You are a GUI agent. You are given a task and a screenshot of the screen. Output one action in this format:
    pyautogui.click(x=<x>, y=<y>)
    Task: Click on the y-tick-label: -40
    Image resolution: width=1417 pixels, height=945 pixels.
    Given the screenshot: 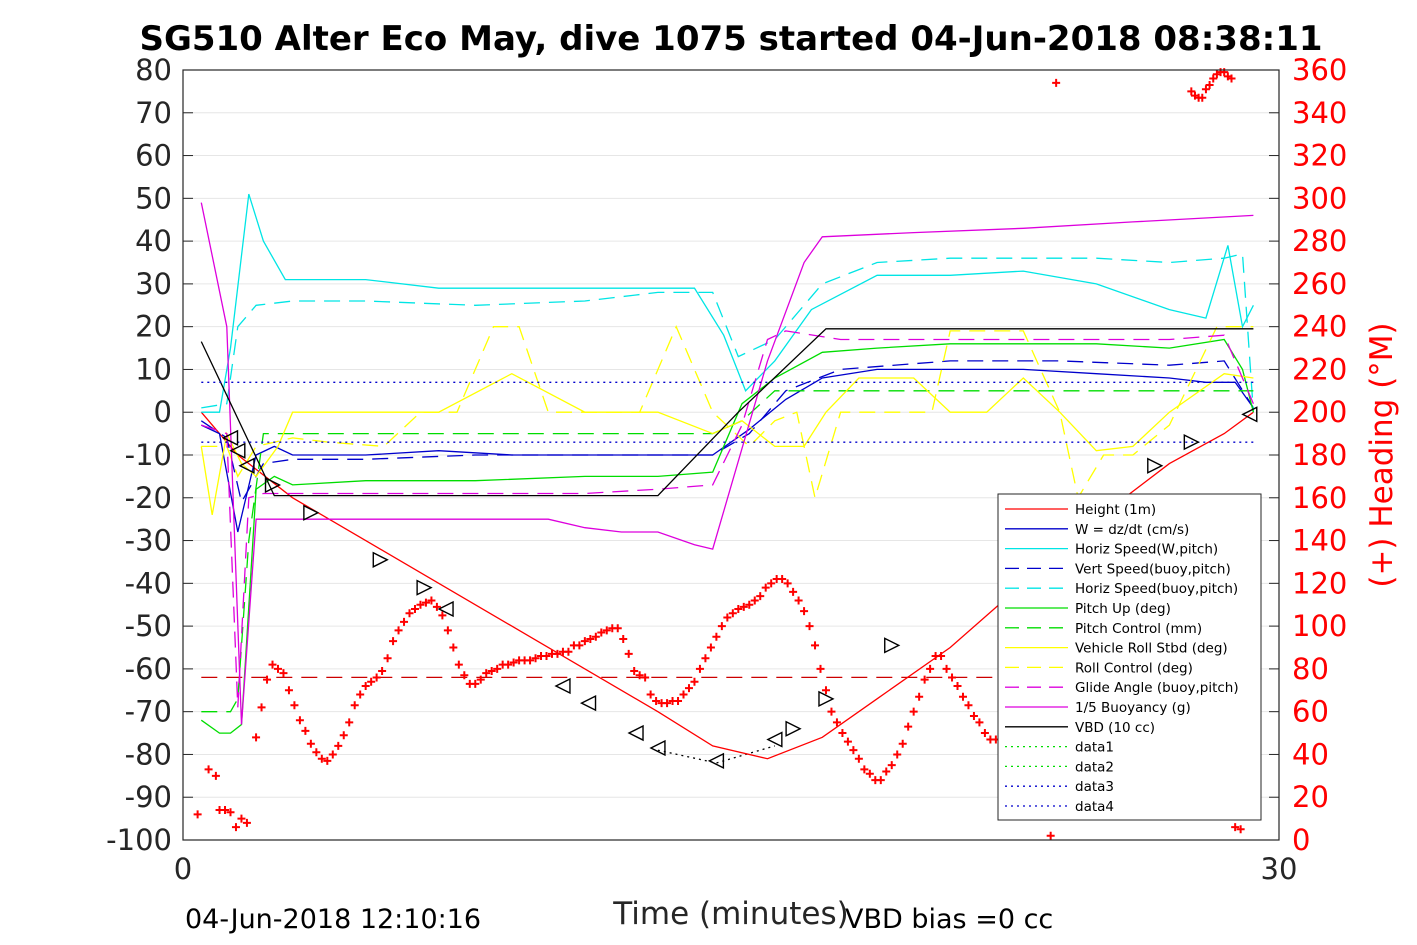 What is the action you would take?
    pyautogui.click(x=148, y=583)
    